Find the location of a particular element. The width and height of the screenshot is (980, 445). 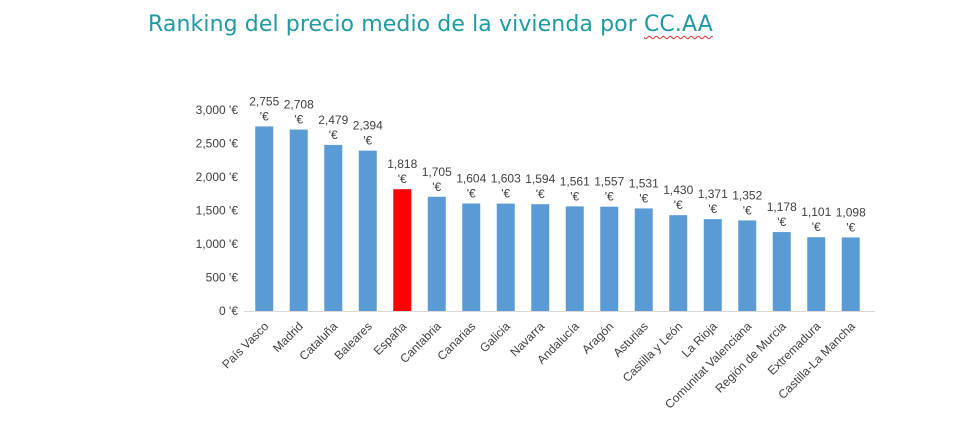

data-label: 1,531 '€ is located at coordinates (644, 190).